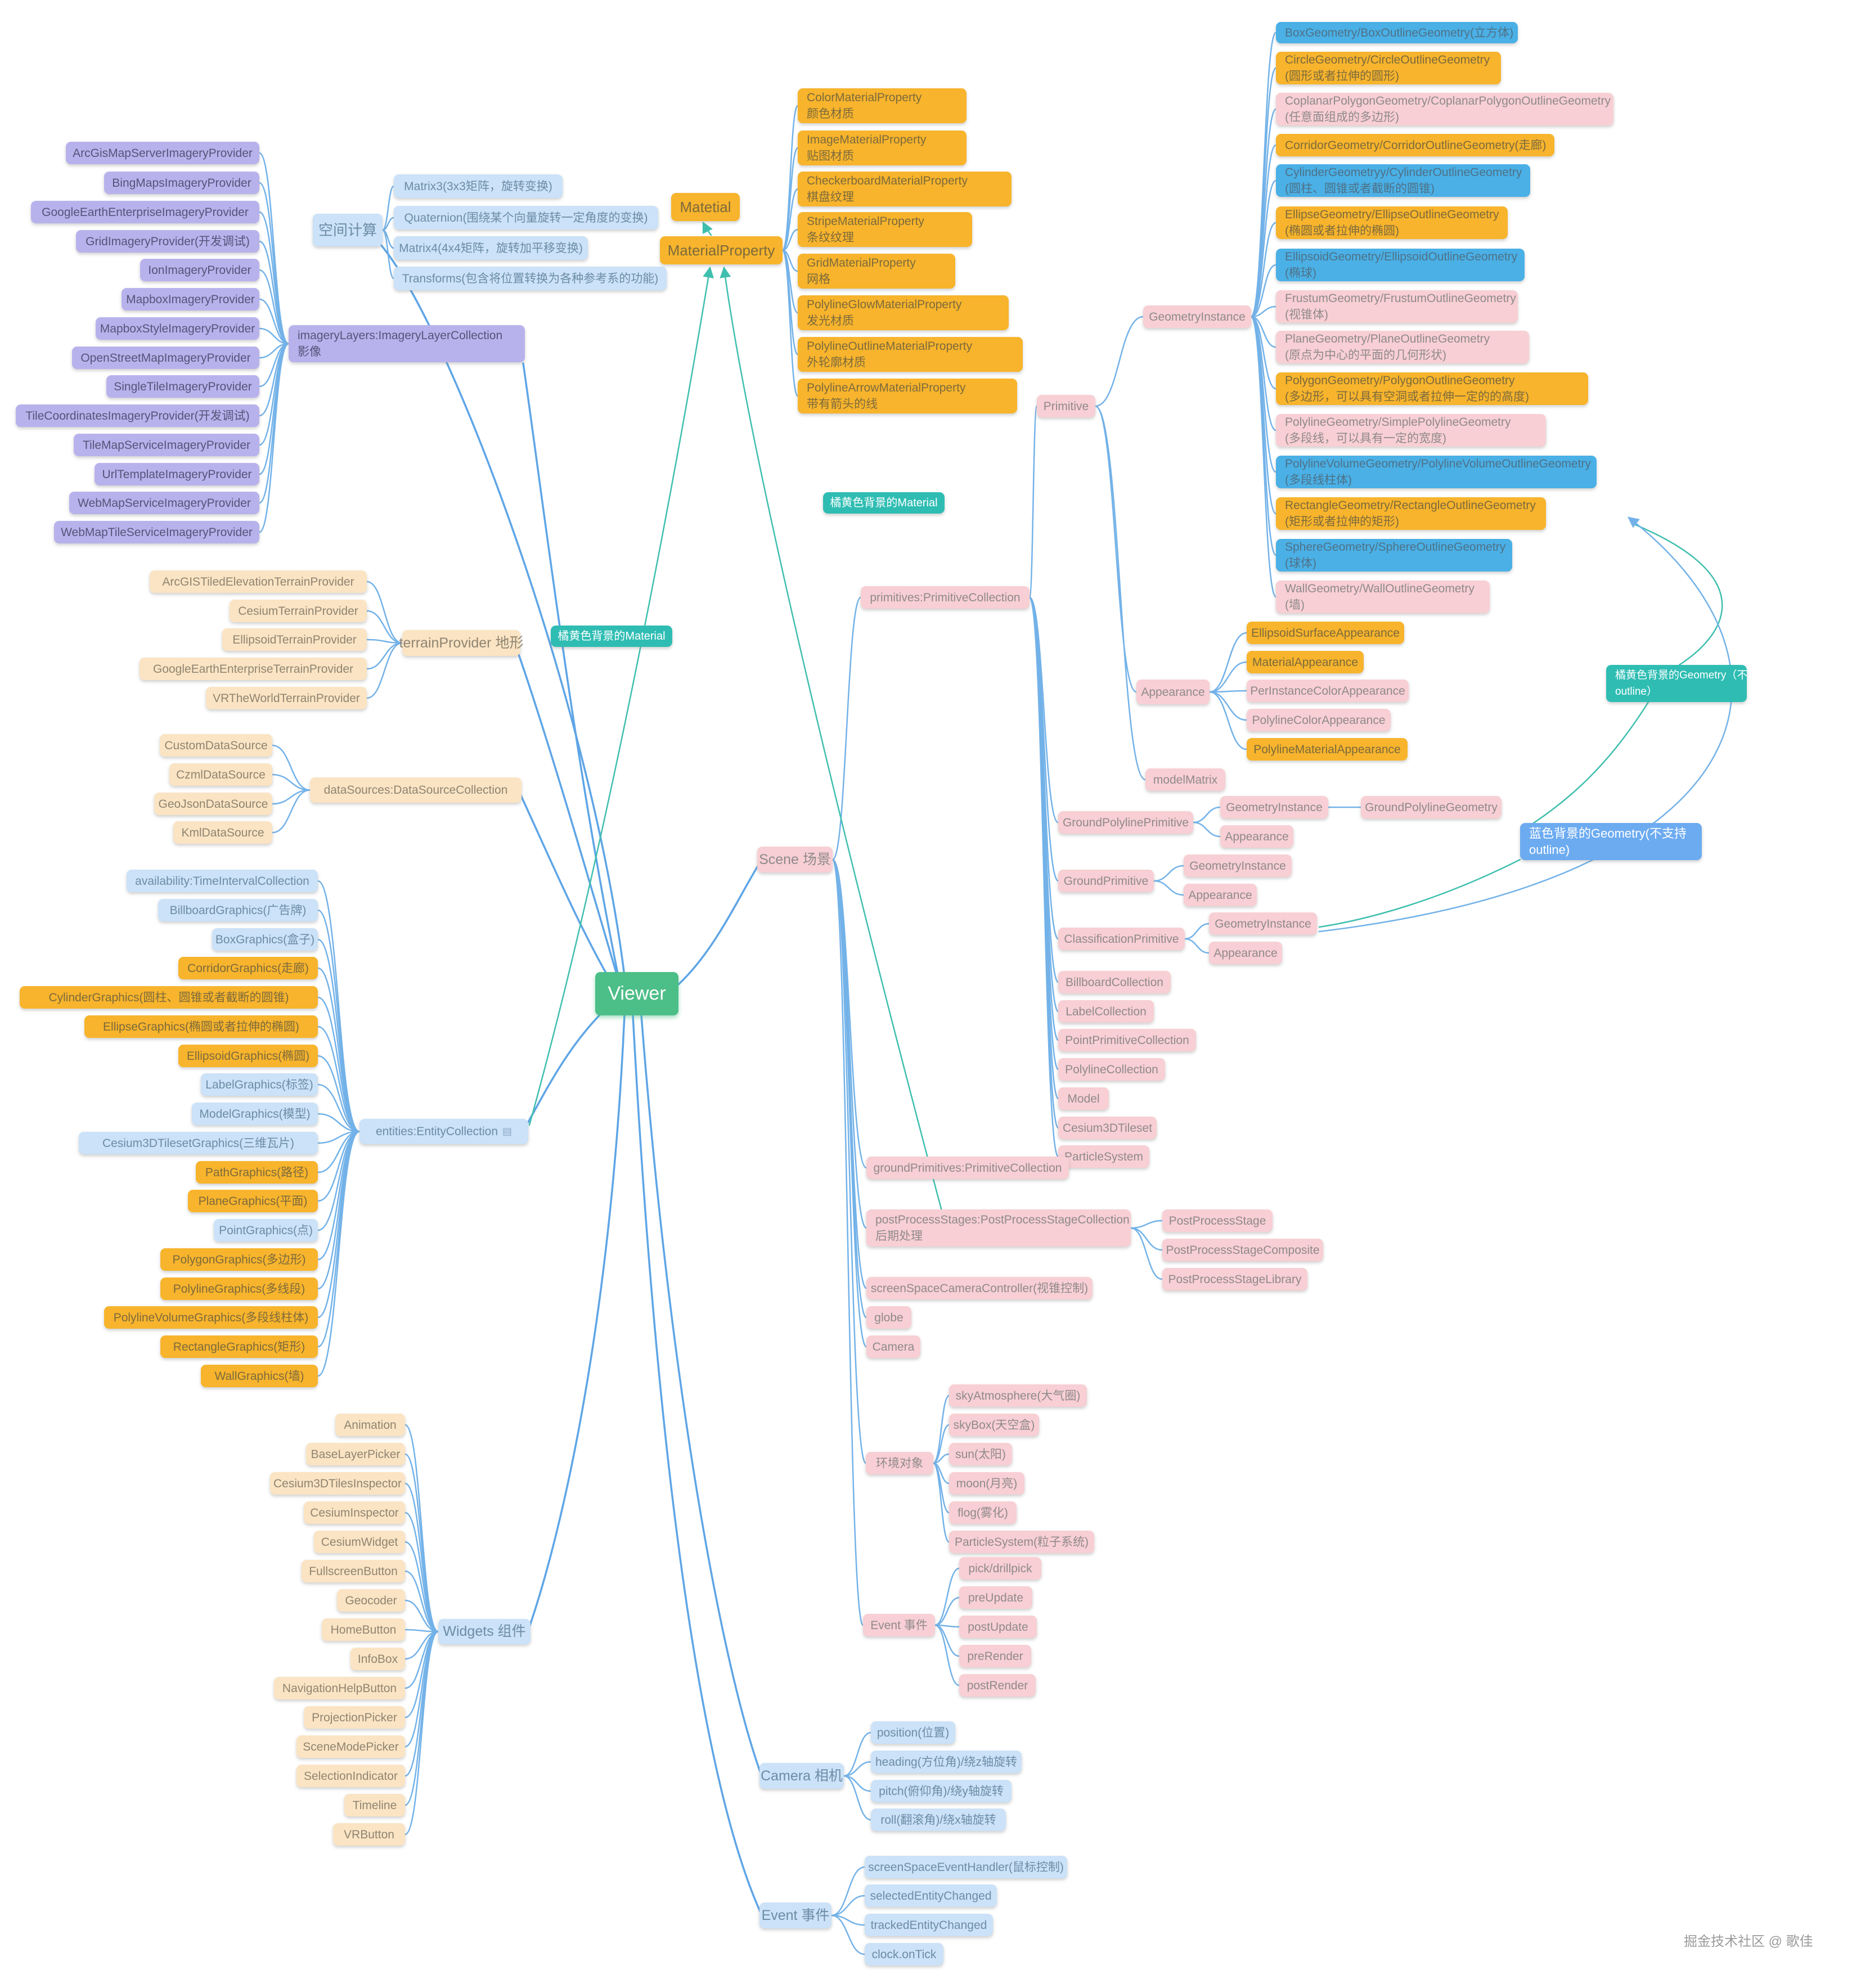  Describe the element at coordinates (1107, 1128) in the screenshot. I see `node-c3dt: Cesium3DTileset` at that location.